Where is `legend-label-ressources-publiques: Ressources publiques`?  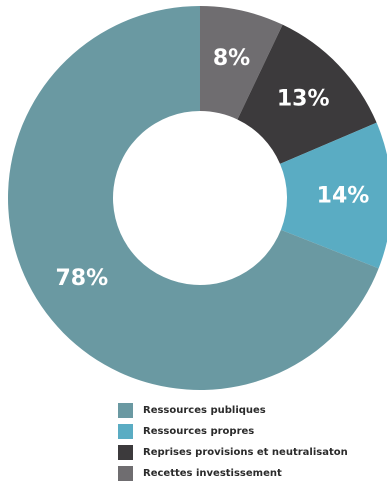
legend-label-ressources-publiques: Ressources publiques is located at coordinates (204, 410).